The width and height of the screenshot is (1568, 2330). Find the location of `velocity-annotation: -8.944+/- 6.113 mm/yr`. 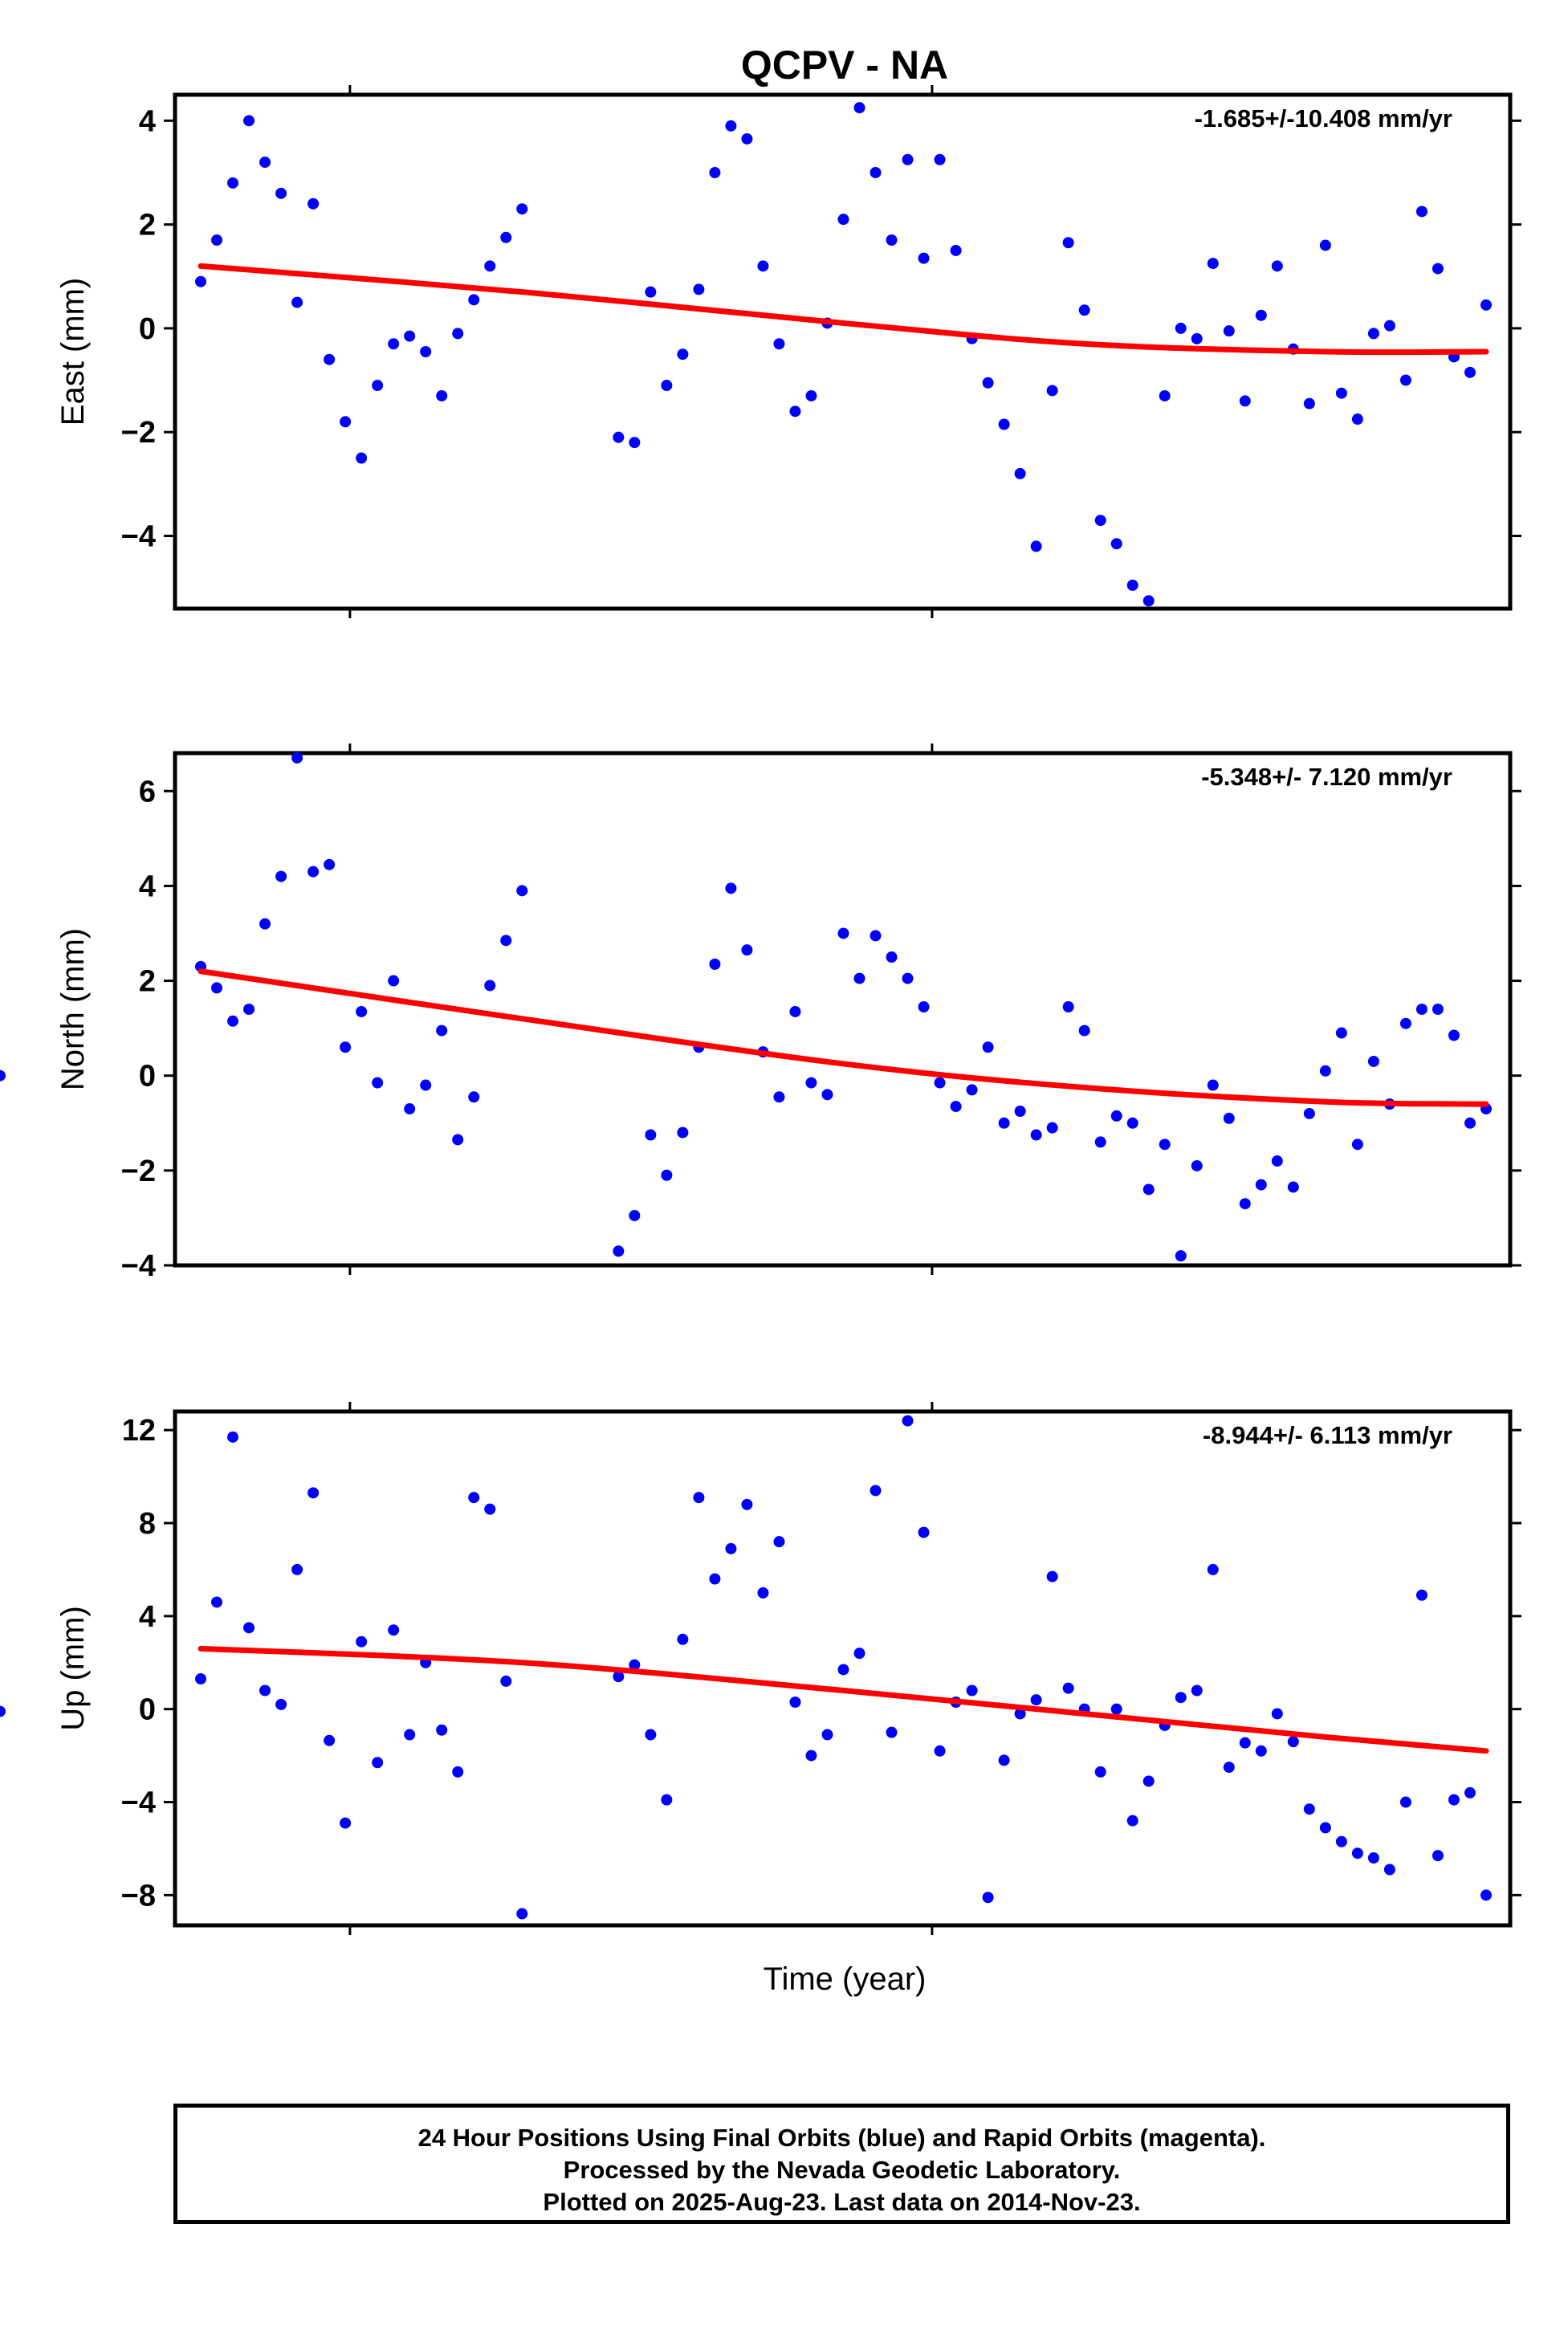

velocity-annotation: -8.944+/- 6.113 mm/yr is located at coordinates (1327, 1435).